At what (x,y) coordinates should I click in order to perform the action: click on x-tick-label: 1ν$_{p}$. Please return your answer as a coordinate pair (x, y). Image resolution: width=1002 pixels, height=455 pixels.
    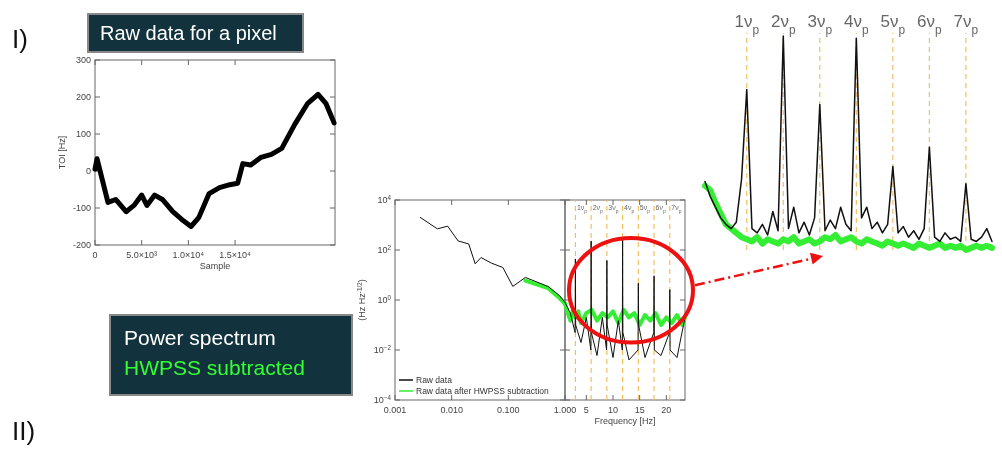
    Looking at the image, I should click on (747, 24).